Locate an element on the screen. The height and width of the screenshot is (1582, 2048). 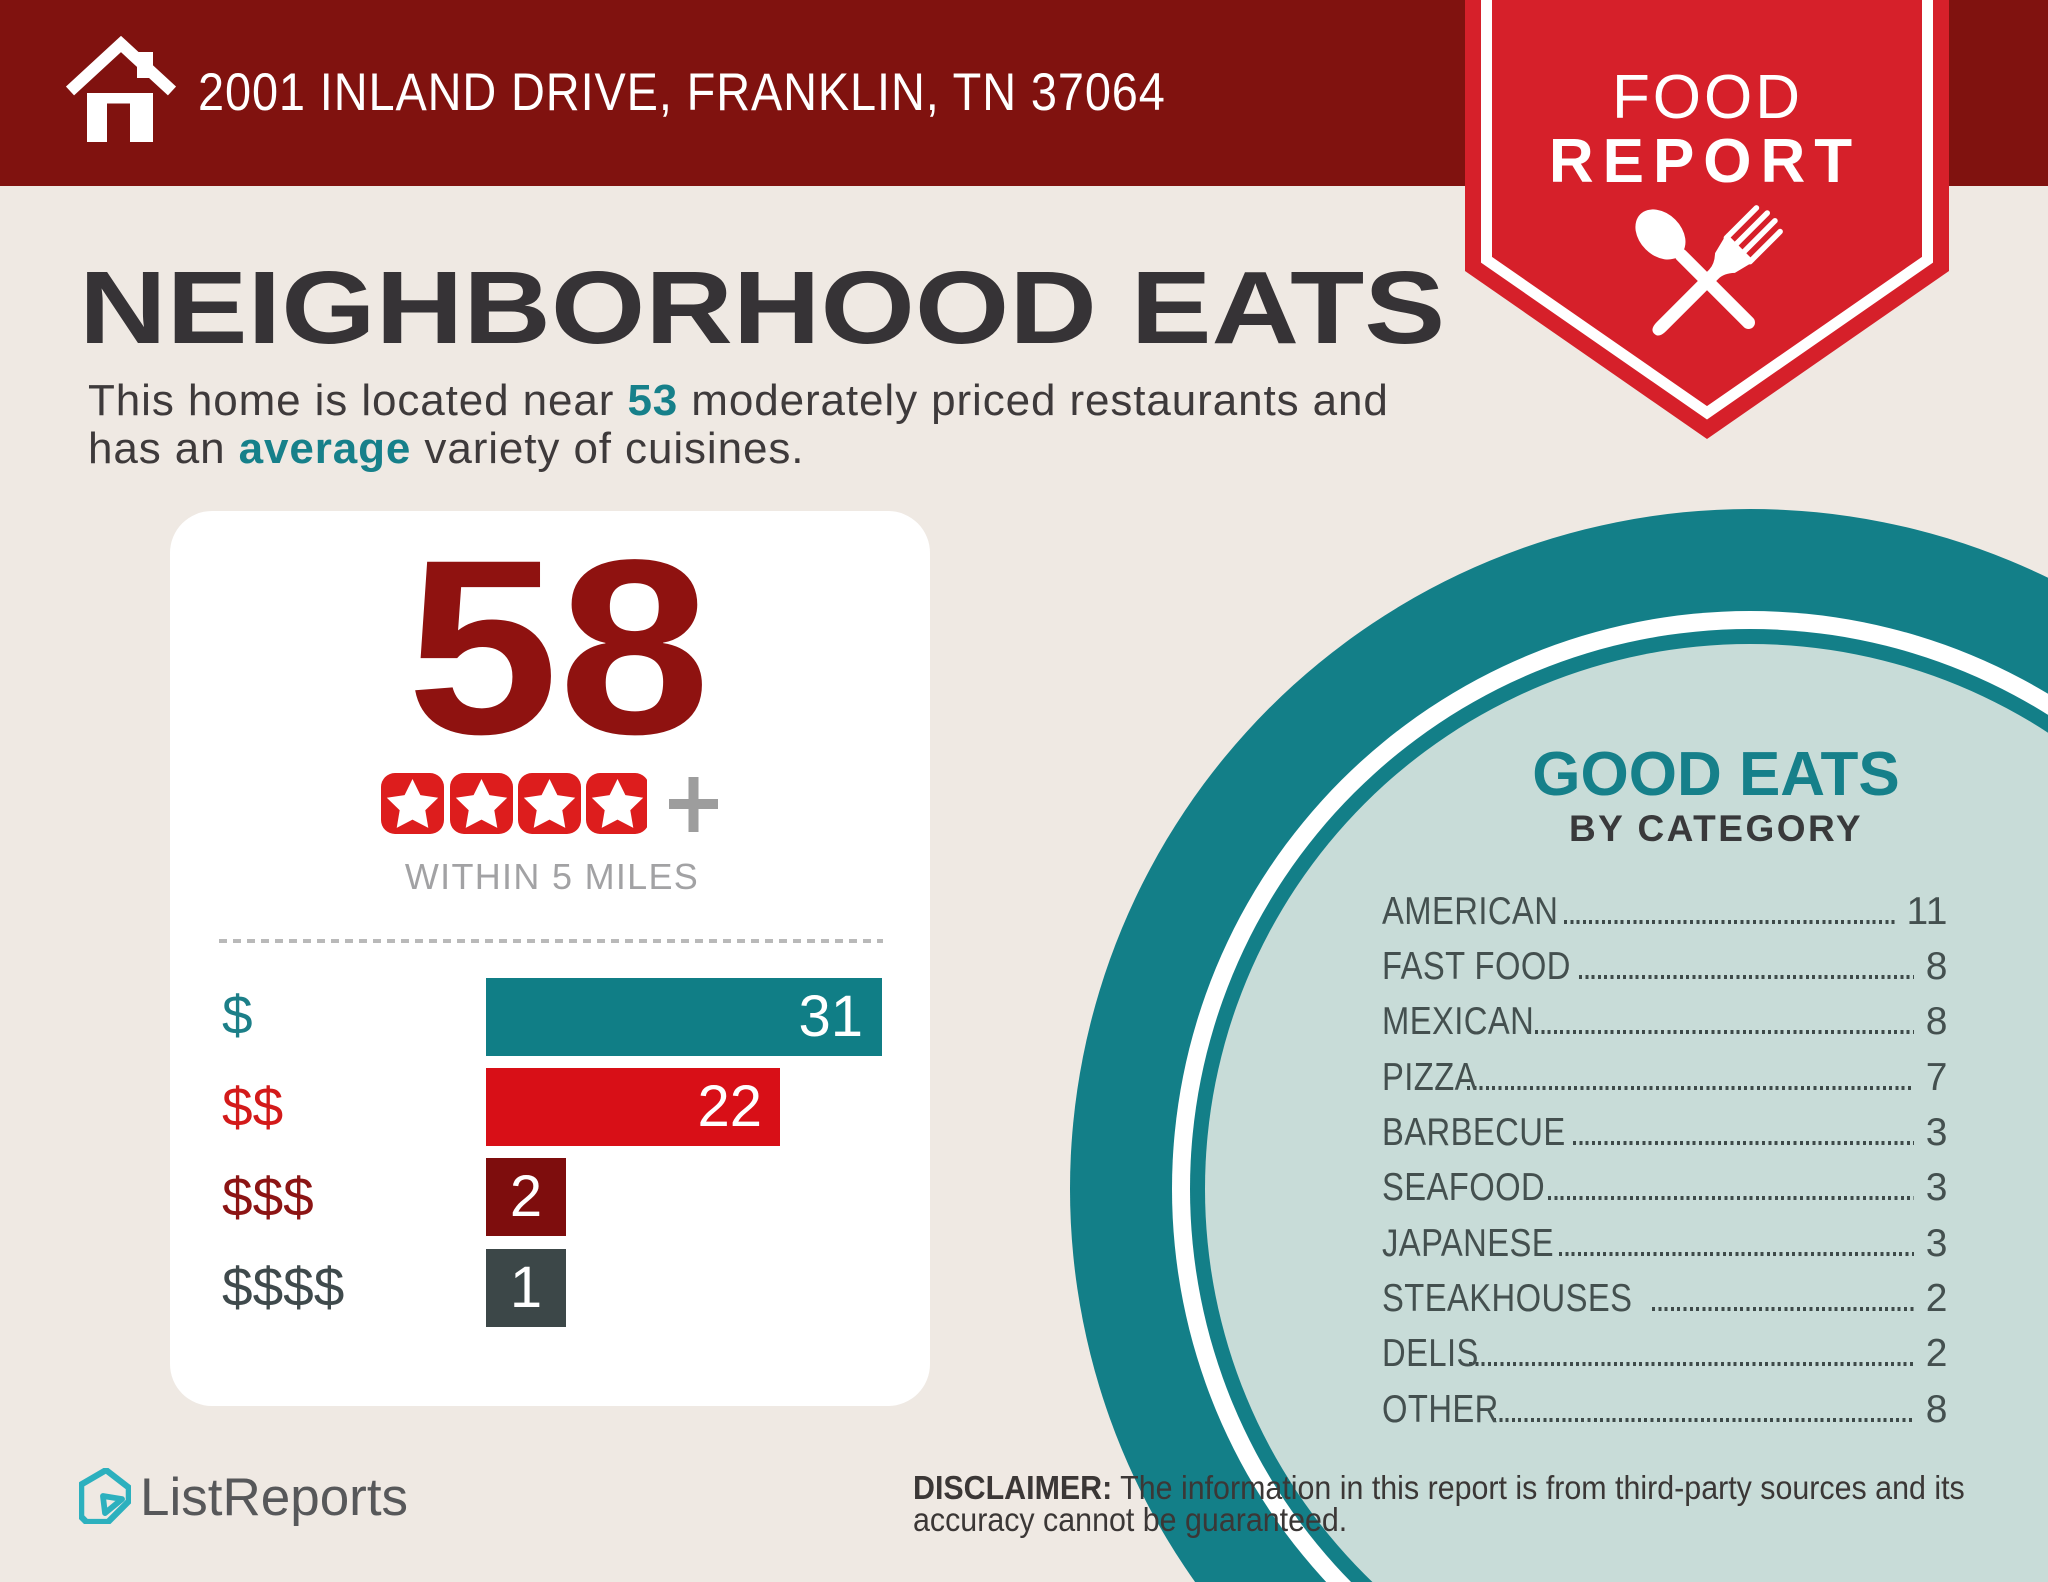
svg-text: FOOD is located at coordinates (1707, 97).